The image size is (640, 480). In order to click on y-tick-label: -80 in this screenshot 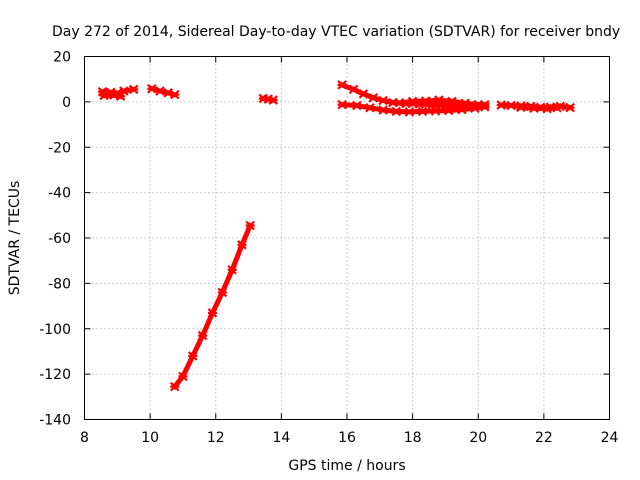, I will do `click(59, 284)`.